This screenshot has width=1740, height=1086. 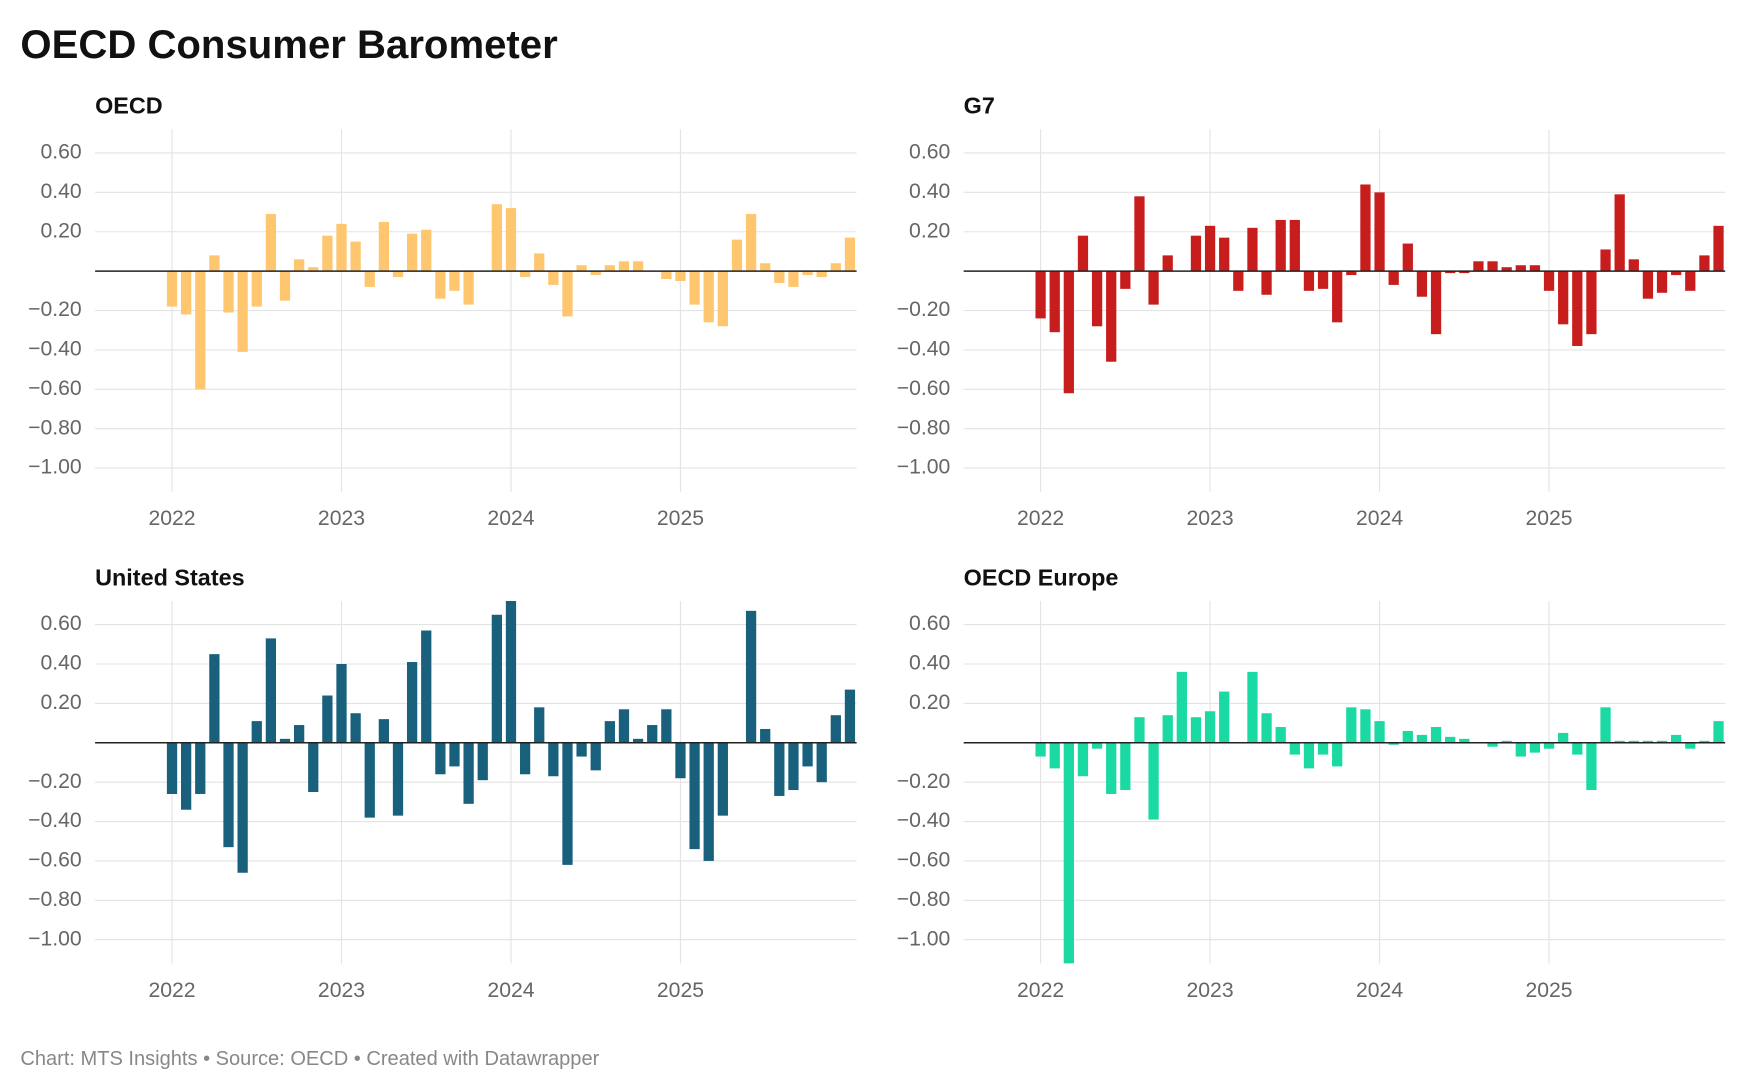 I want to click on x-tick-label: 2023, so click(x=341, y=518).